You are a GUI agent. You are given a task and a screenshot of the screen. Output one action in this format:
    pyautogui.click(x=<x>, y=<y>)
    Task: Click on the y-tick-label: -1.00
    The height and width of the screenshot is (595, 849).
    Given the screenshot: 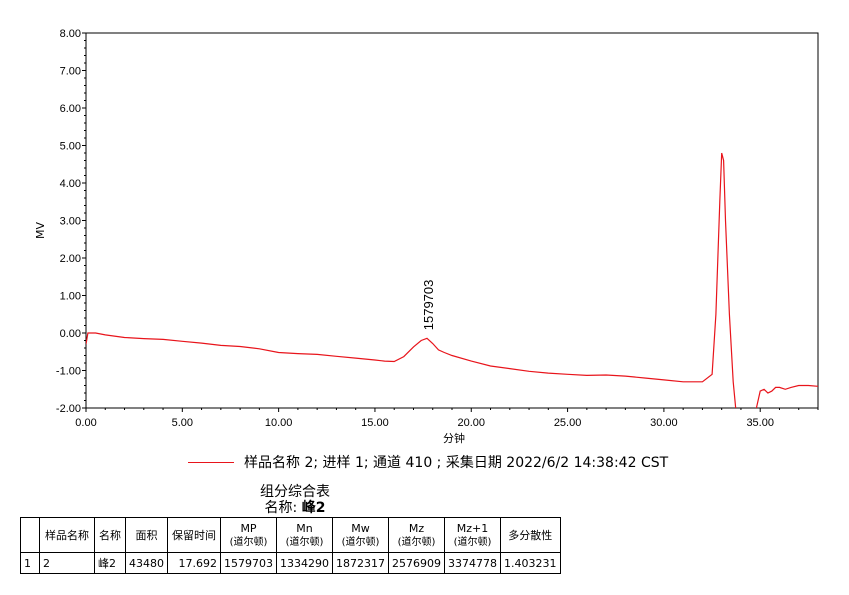 What is the action you would take?
    pyautogui.click(x=68, y=372)
    